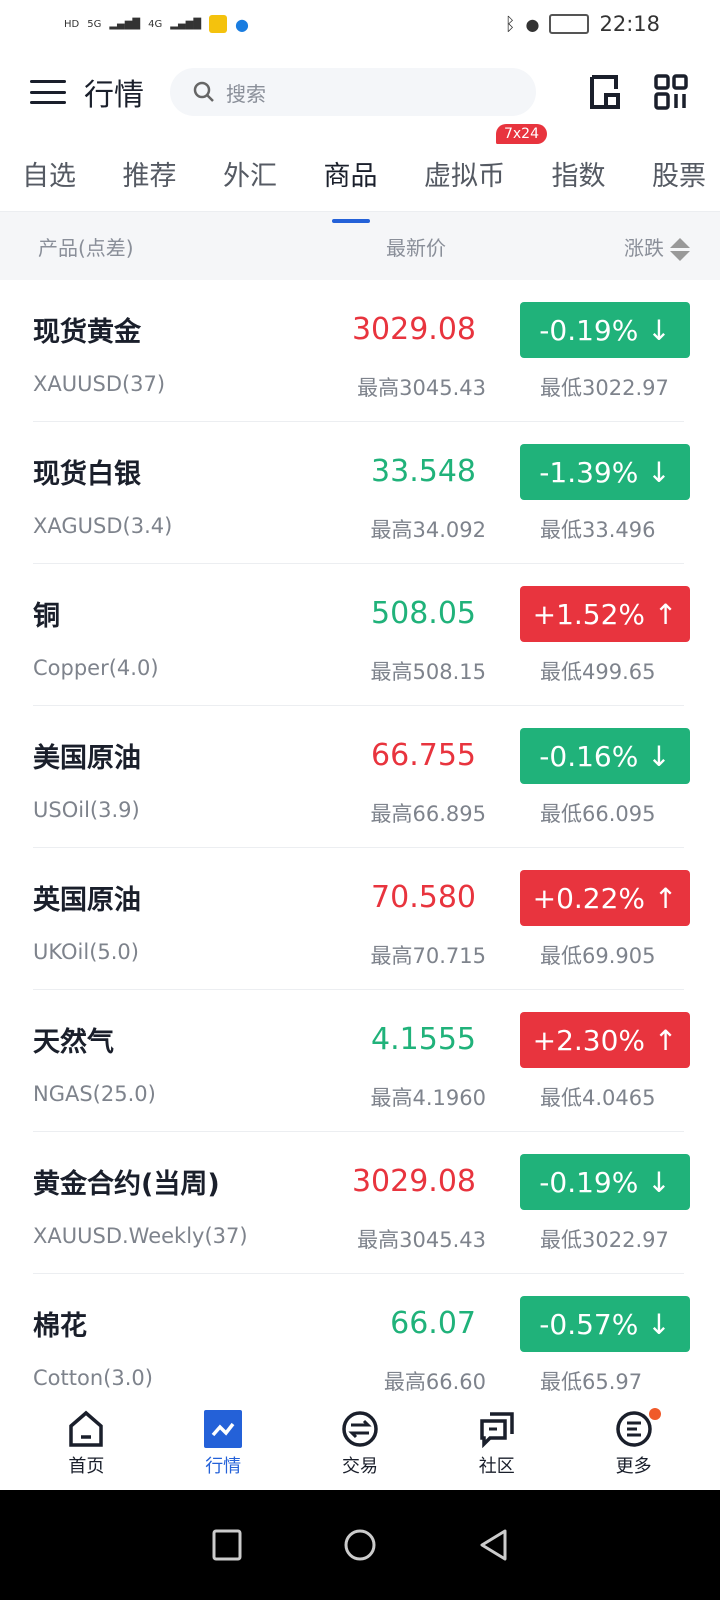 Image resolution: width=720 pixels, height=1600 pixels. Describe the element at coordinates (48, 92) in the screenshot. I see `menu-icon` at that location.